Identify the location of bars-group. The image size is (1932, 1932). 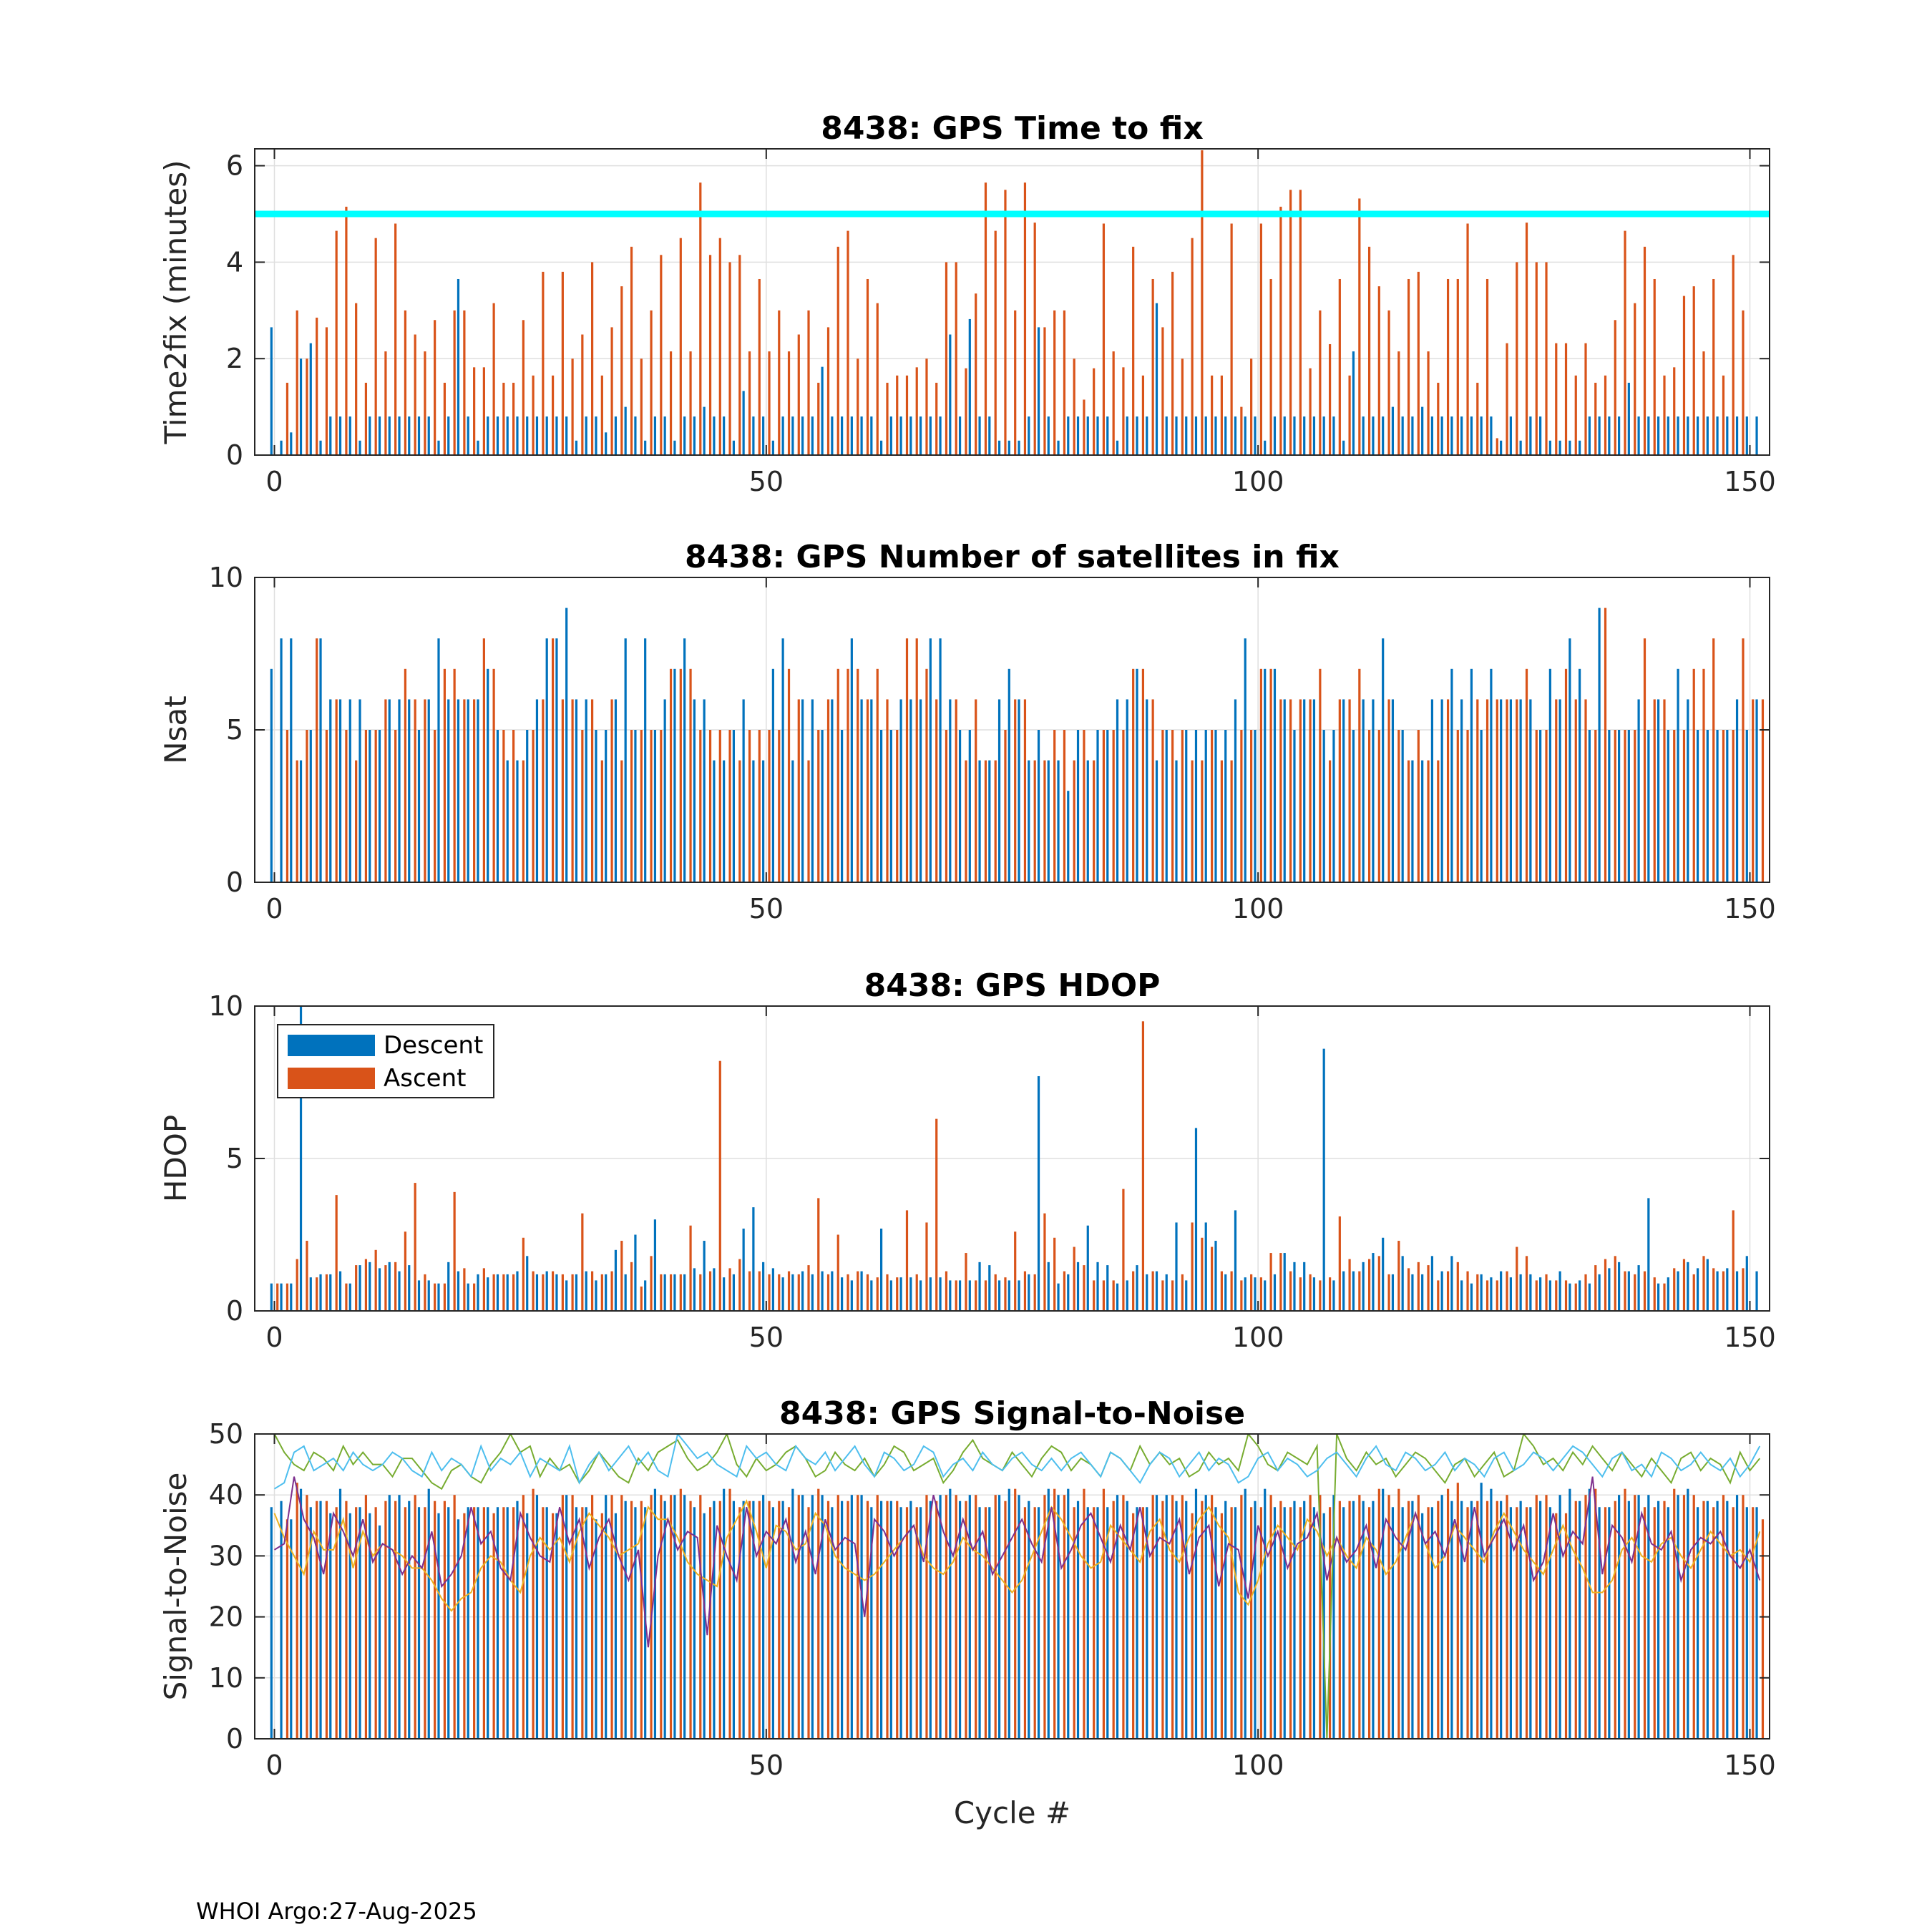
(1014, 302).